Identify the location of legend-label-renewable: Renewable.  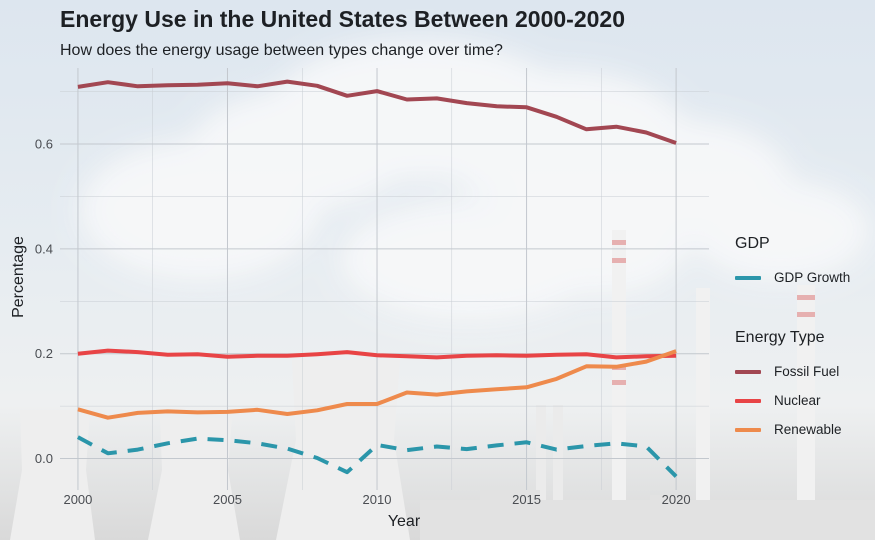
(808, 429).